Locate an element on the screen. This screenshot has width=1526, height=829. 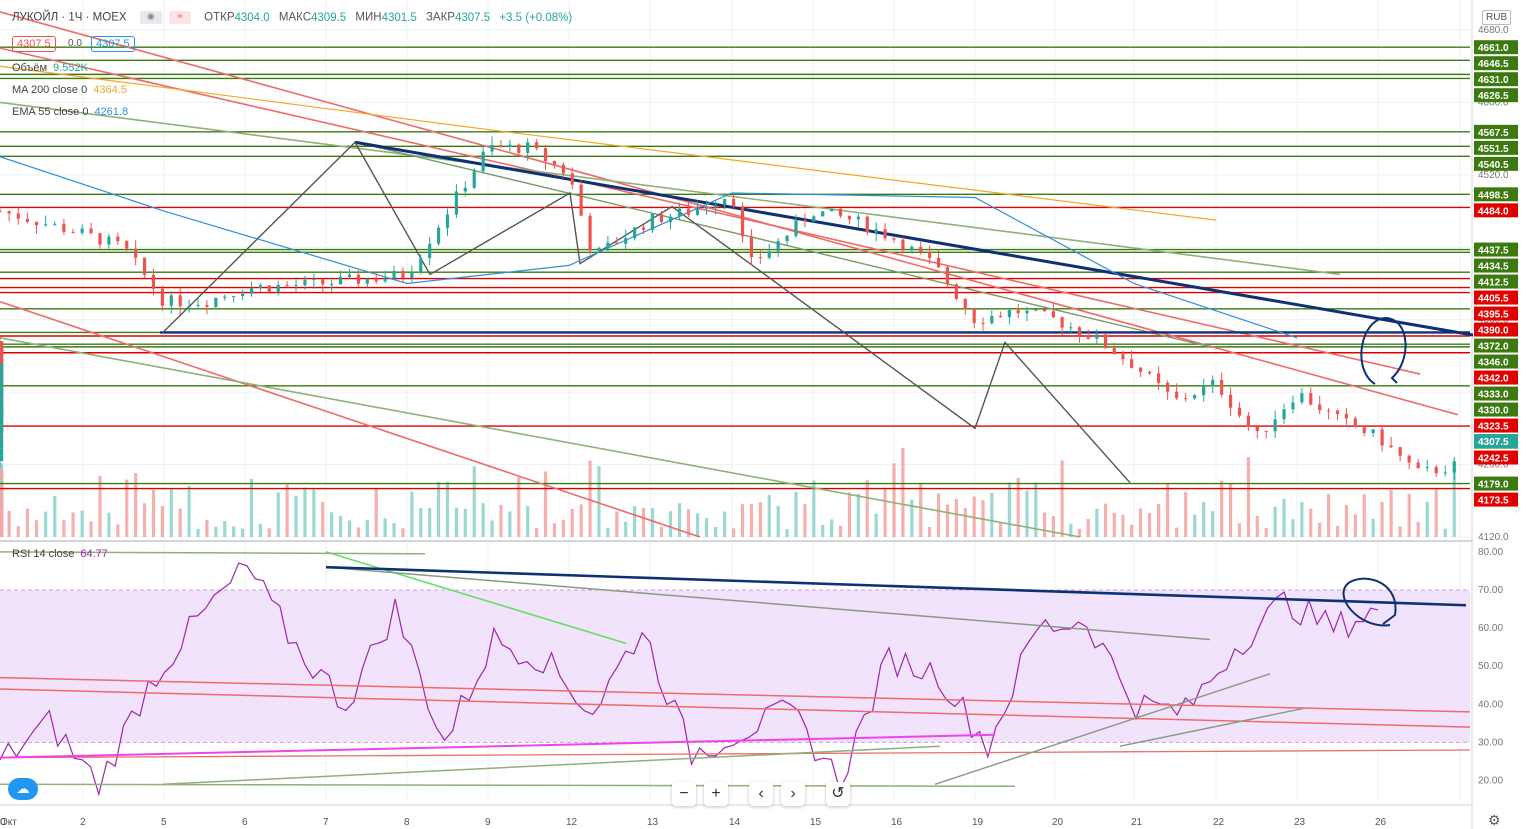
zoom-in-button: + is located at coordinates (716, 794).